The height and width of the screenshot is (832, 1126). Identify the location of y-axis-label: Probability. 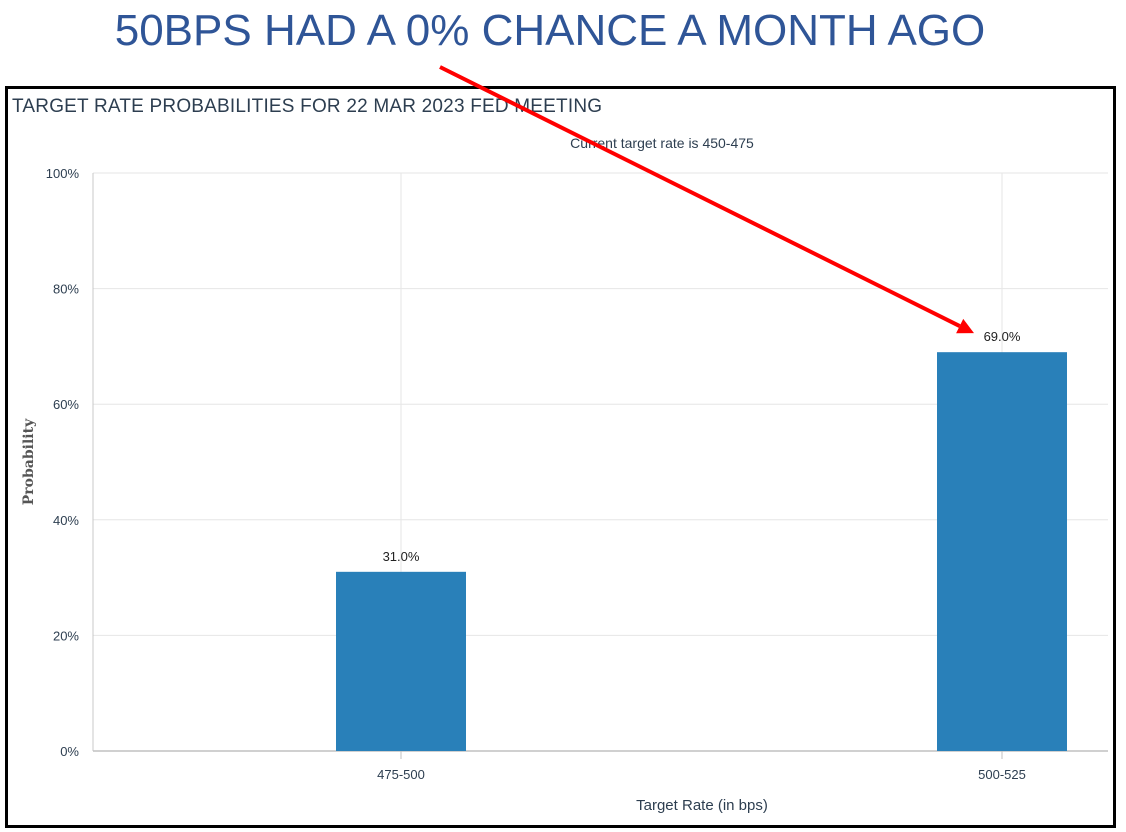
(29, 461).